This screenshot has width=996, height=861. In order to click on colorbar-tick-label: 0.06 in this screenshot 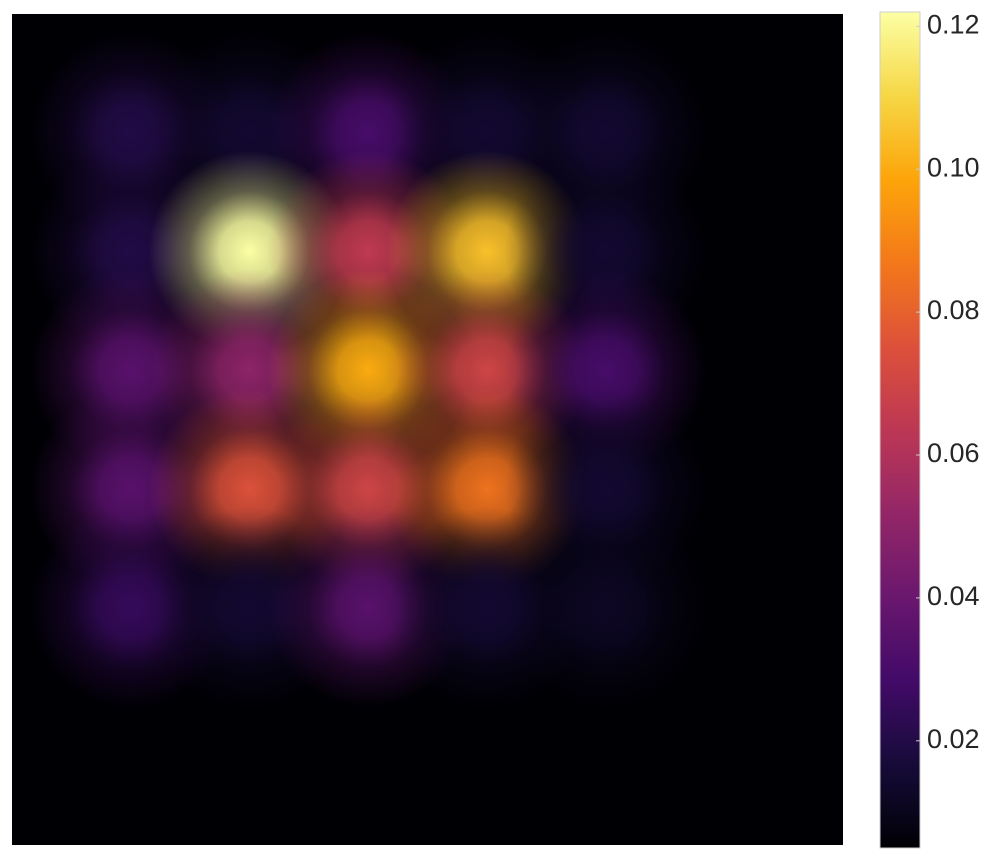, I will do `click(953, 453)`.